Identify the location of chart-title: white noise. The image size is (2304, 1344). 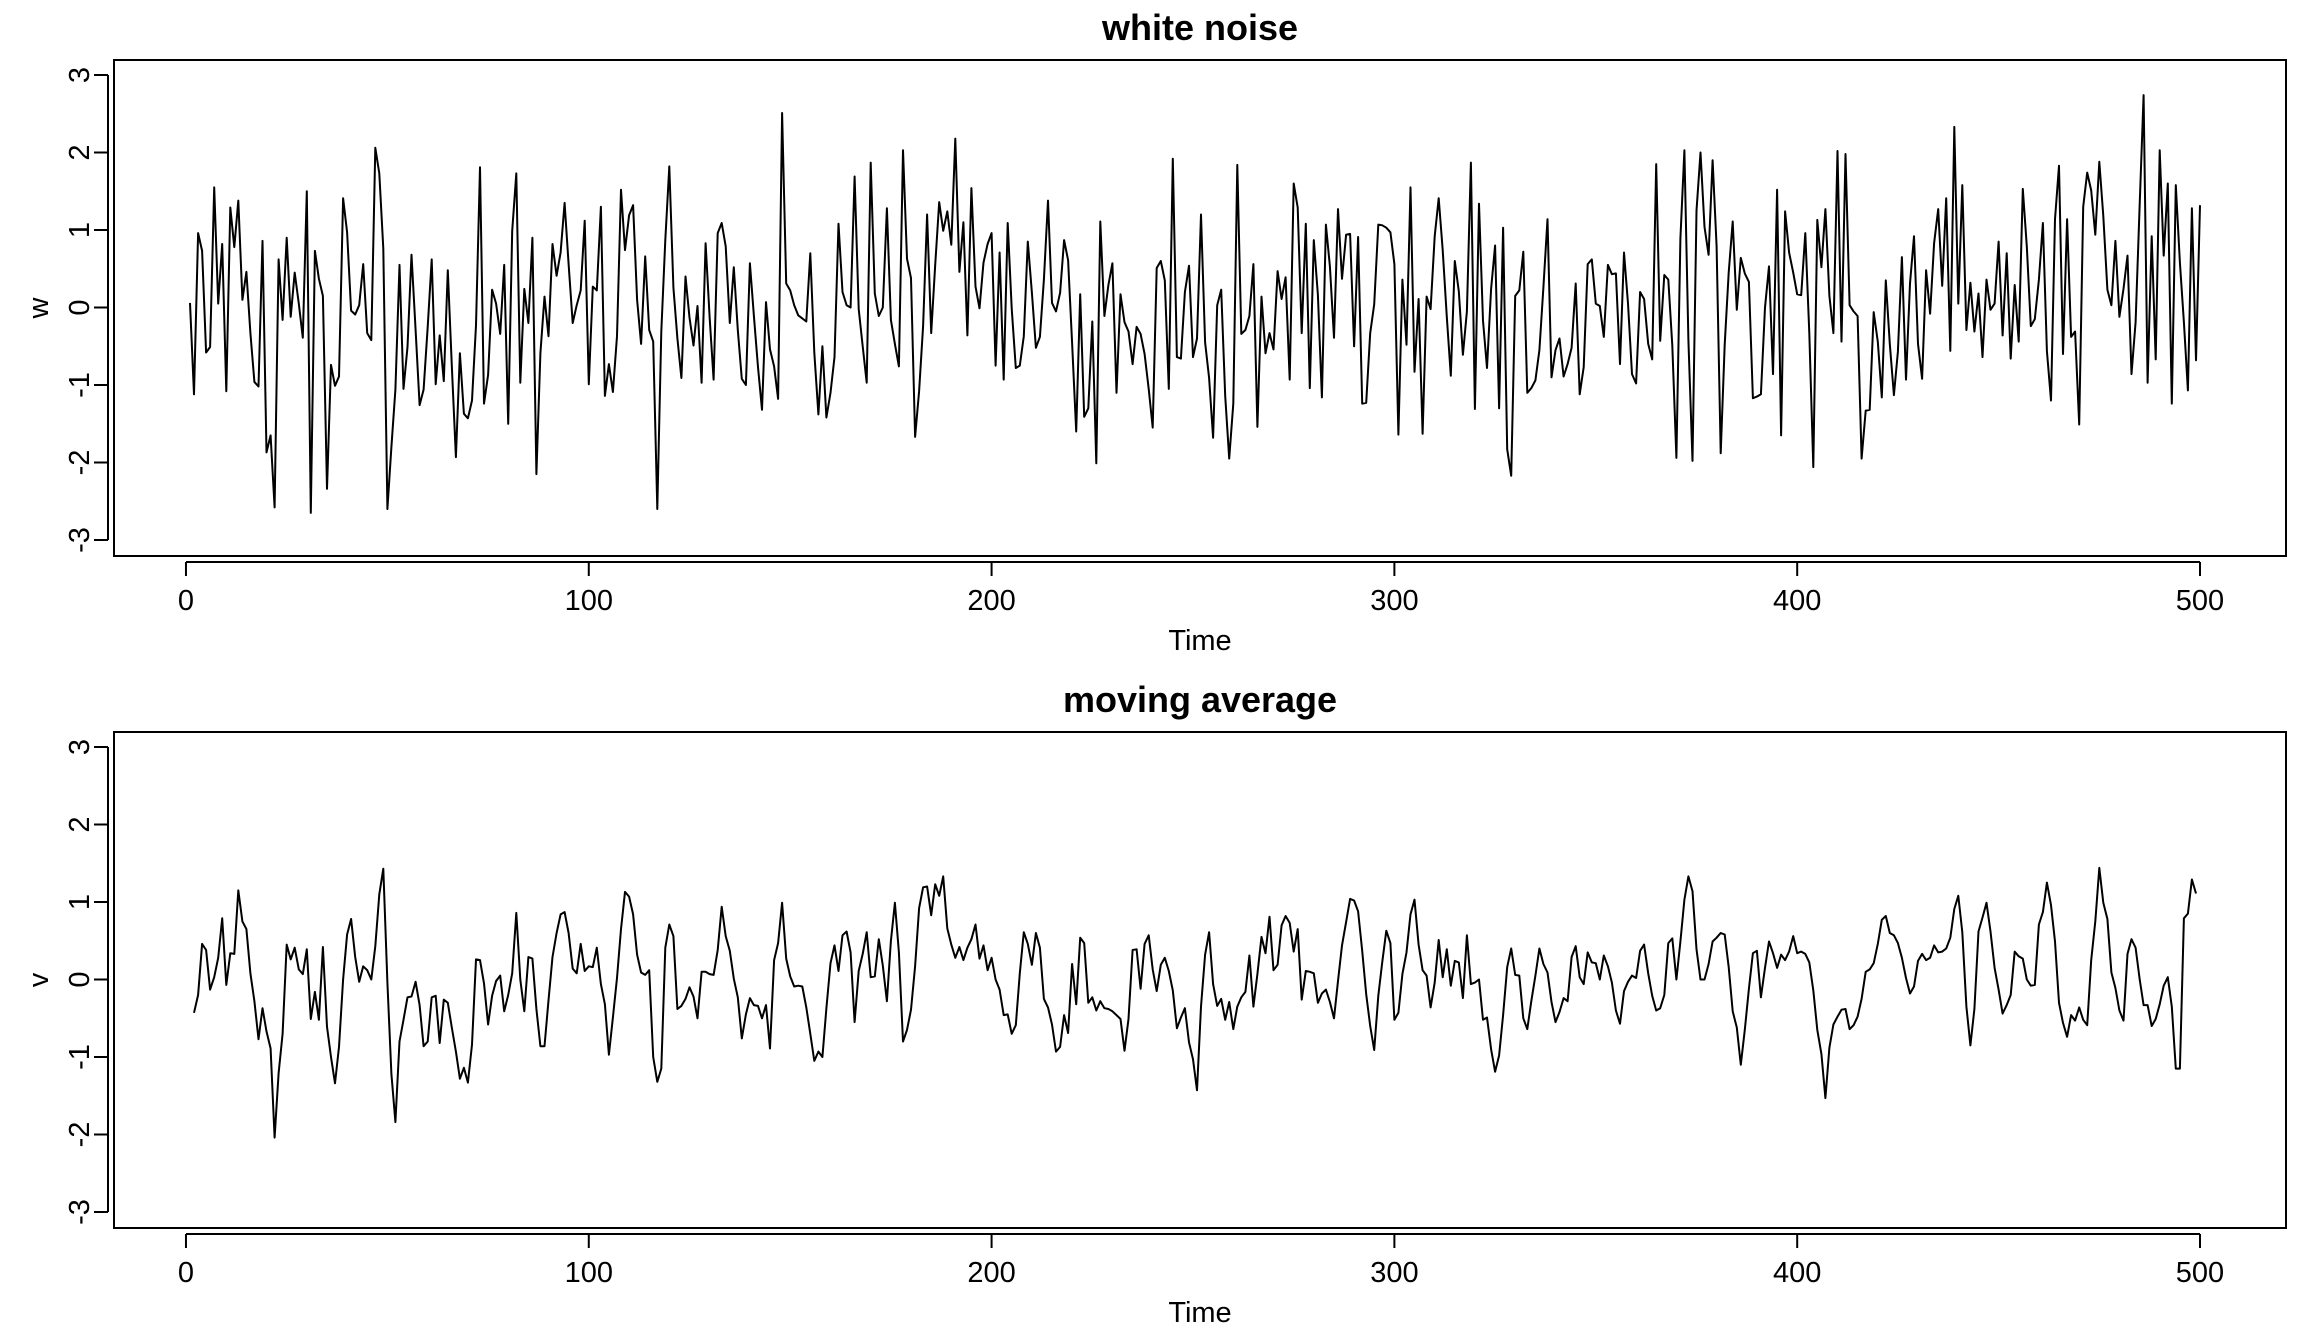
(1199, 27).